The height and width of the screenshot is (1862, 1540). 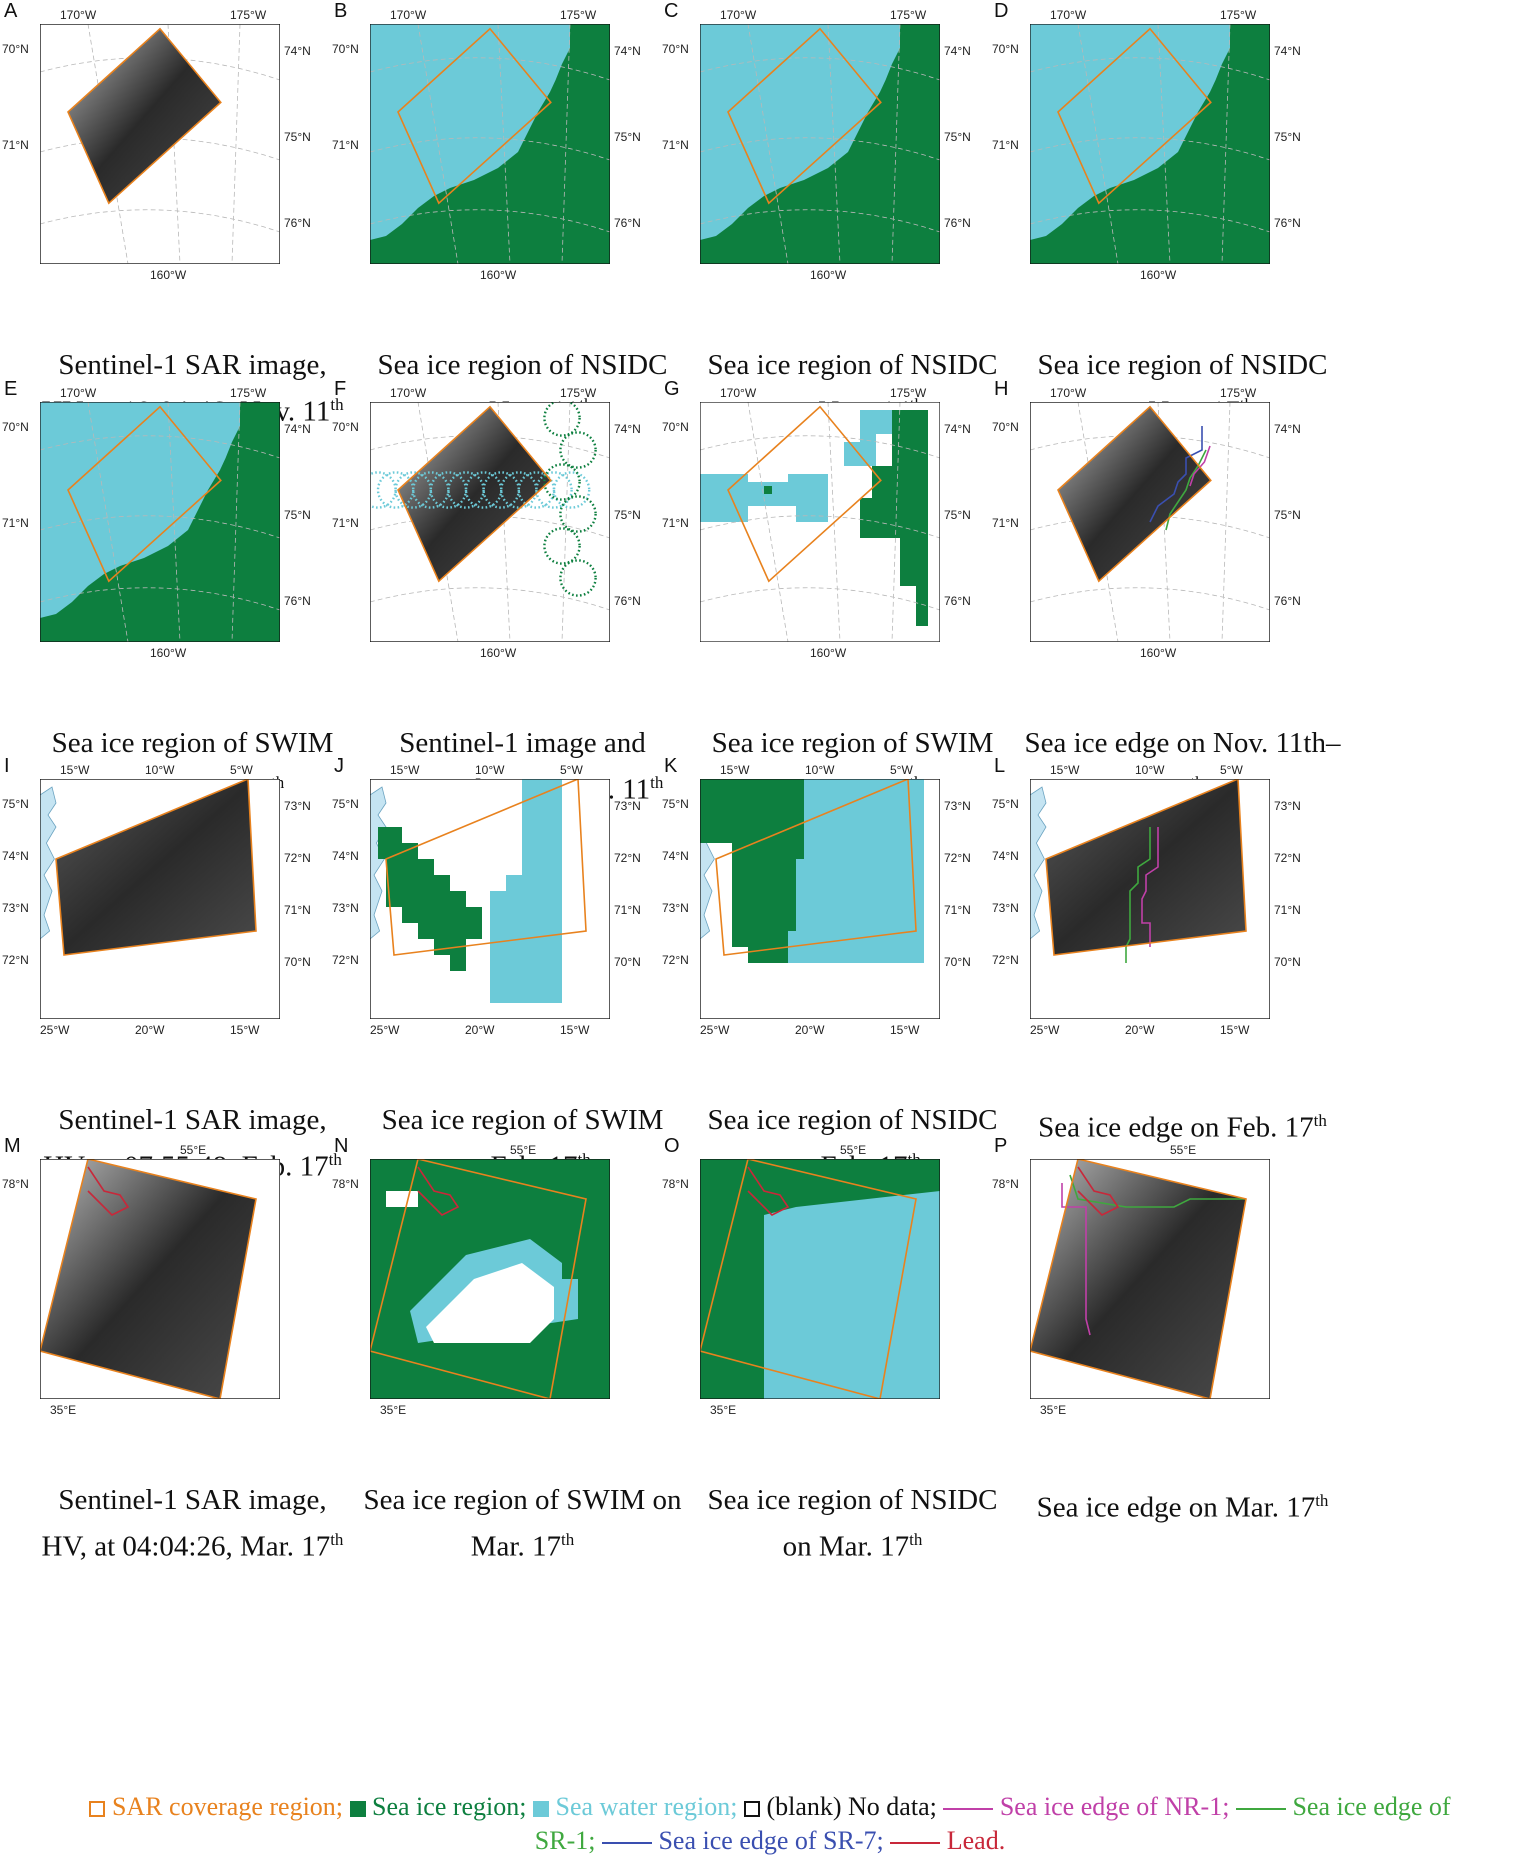 I want to click on panel-label: P, so click(x=1001, y=1146).